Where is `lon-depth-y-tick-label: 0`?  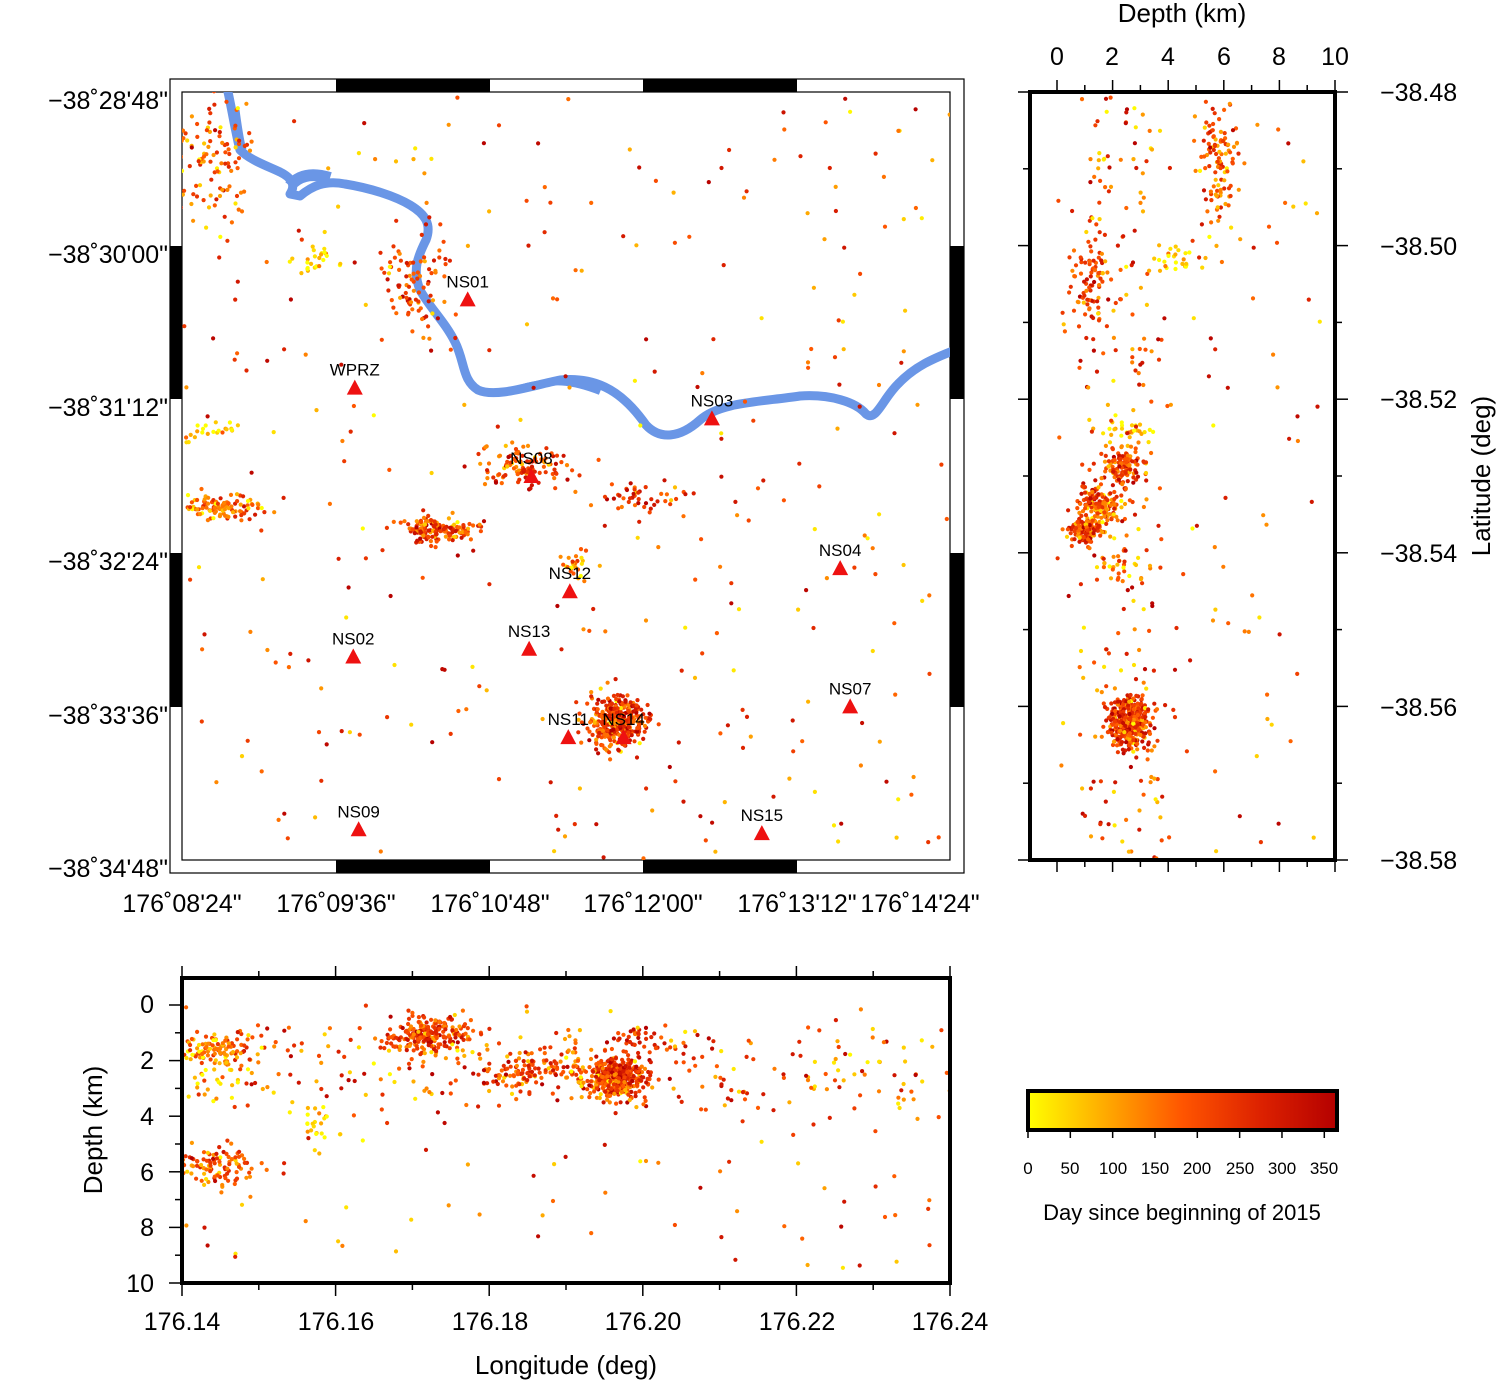 lon-depth-y-tick-label: 0 is located at coordinates (147, 1005).